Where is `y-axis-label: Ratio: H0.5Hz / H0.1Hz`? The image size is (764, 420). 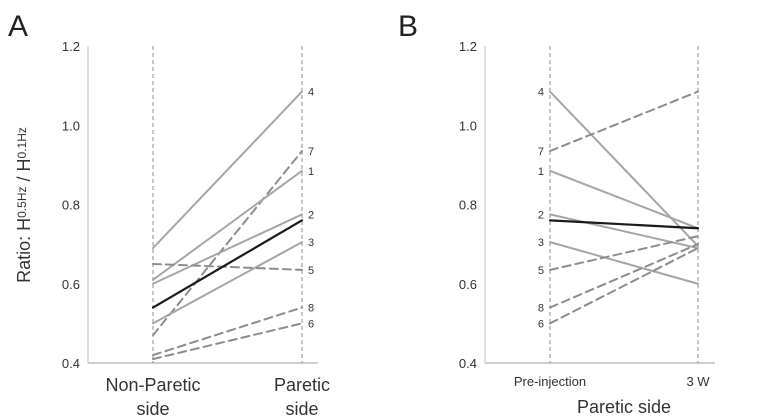 y-axis-label: Ratio: H0.5Hz / H0.1Hz is located at coordinates (24, 205).